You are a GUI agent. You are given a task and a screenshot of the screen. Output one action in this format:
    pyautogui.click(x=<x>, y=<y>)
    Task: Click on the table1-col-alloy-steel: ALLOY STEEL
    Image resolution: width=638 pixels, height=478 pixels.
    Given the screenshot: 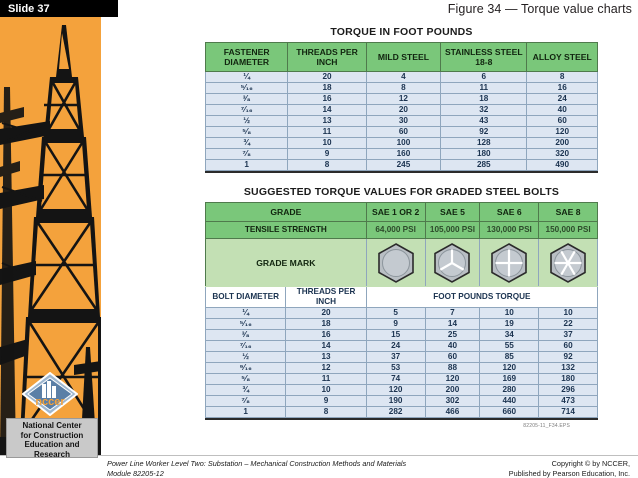 What is the action you would take?
    pyautogui.click(x=562, y=57)
    